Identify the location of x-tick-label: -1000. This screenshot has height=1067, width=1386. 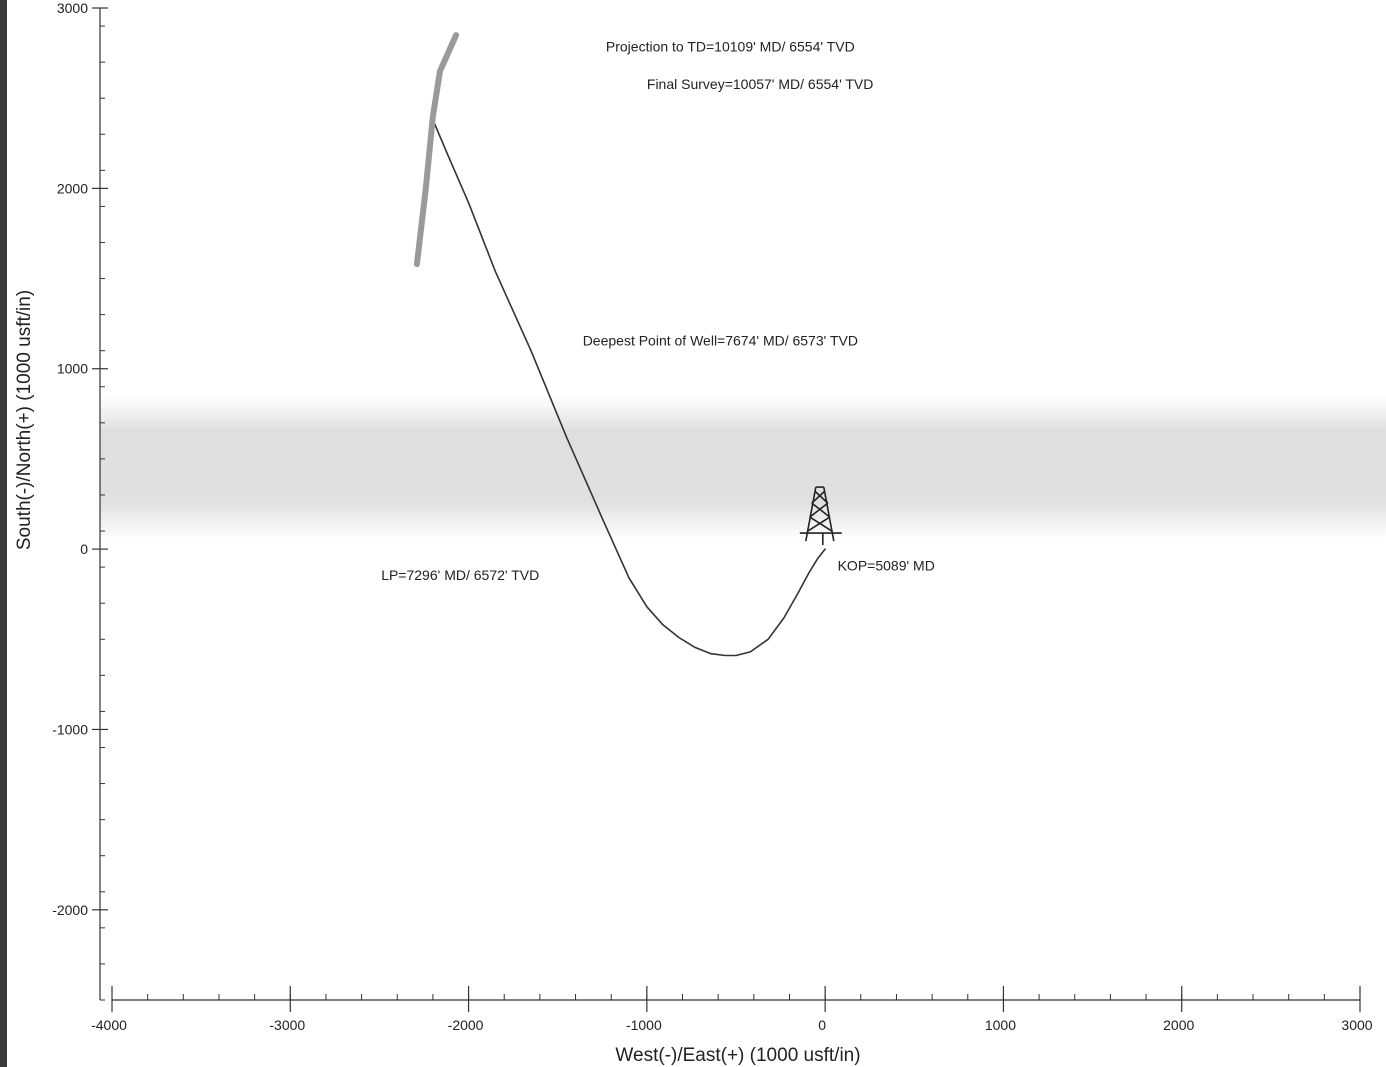
(644, 1025).